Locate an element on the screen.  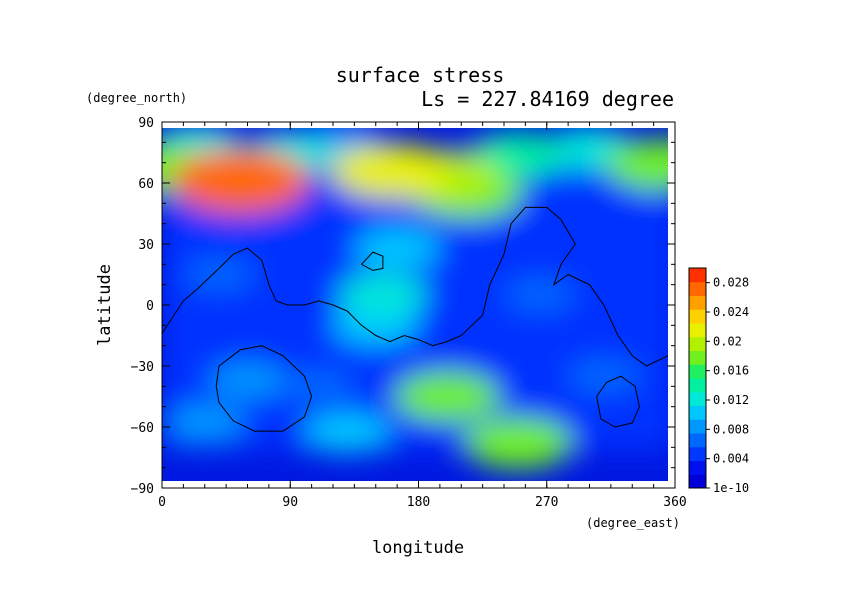
colorbar-frame is located at coordinates (697, 378).